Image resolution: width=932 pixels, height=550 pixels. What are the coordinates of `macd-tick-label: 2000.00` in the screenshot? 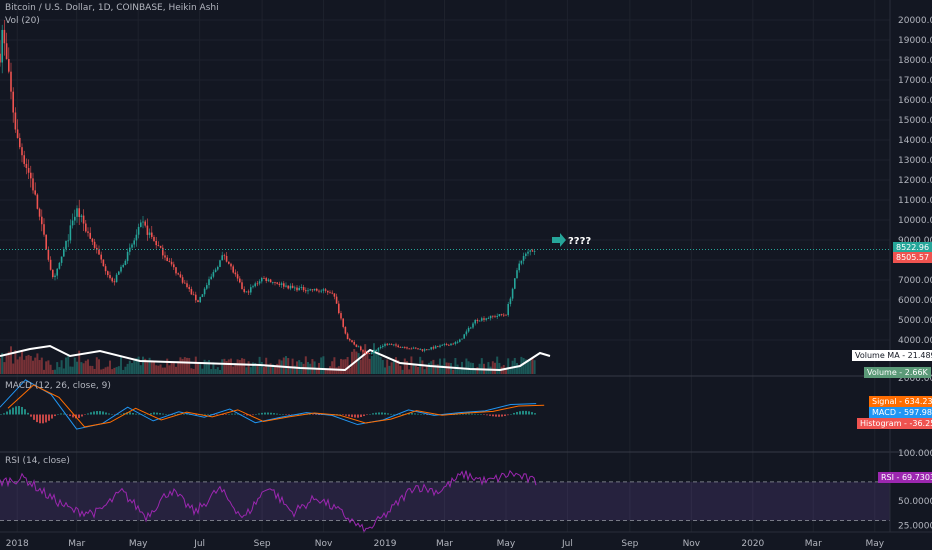 It's located at (915, 379).